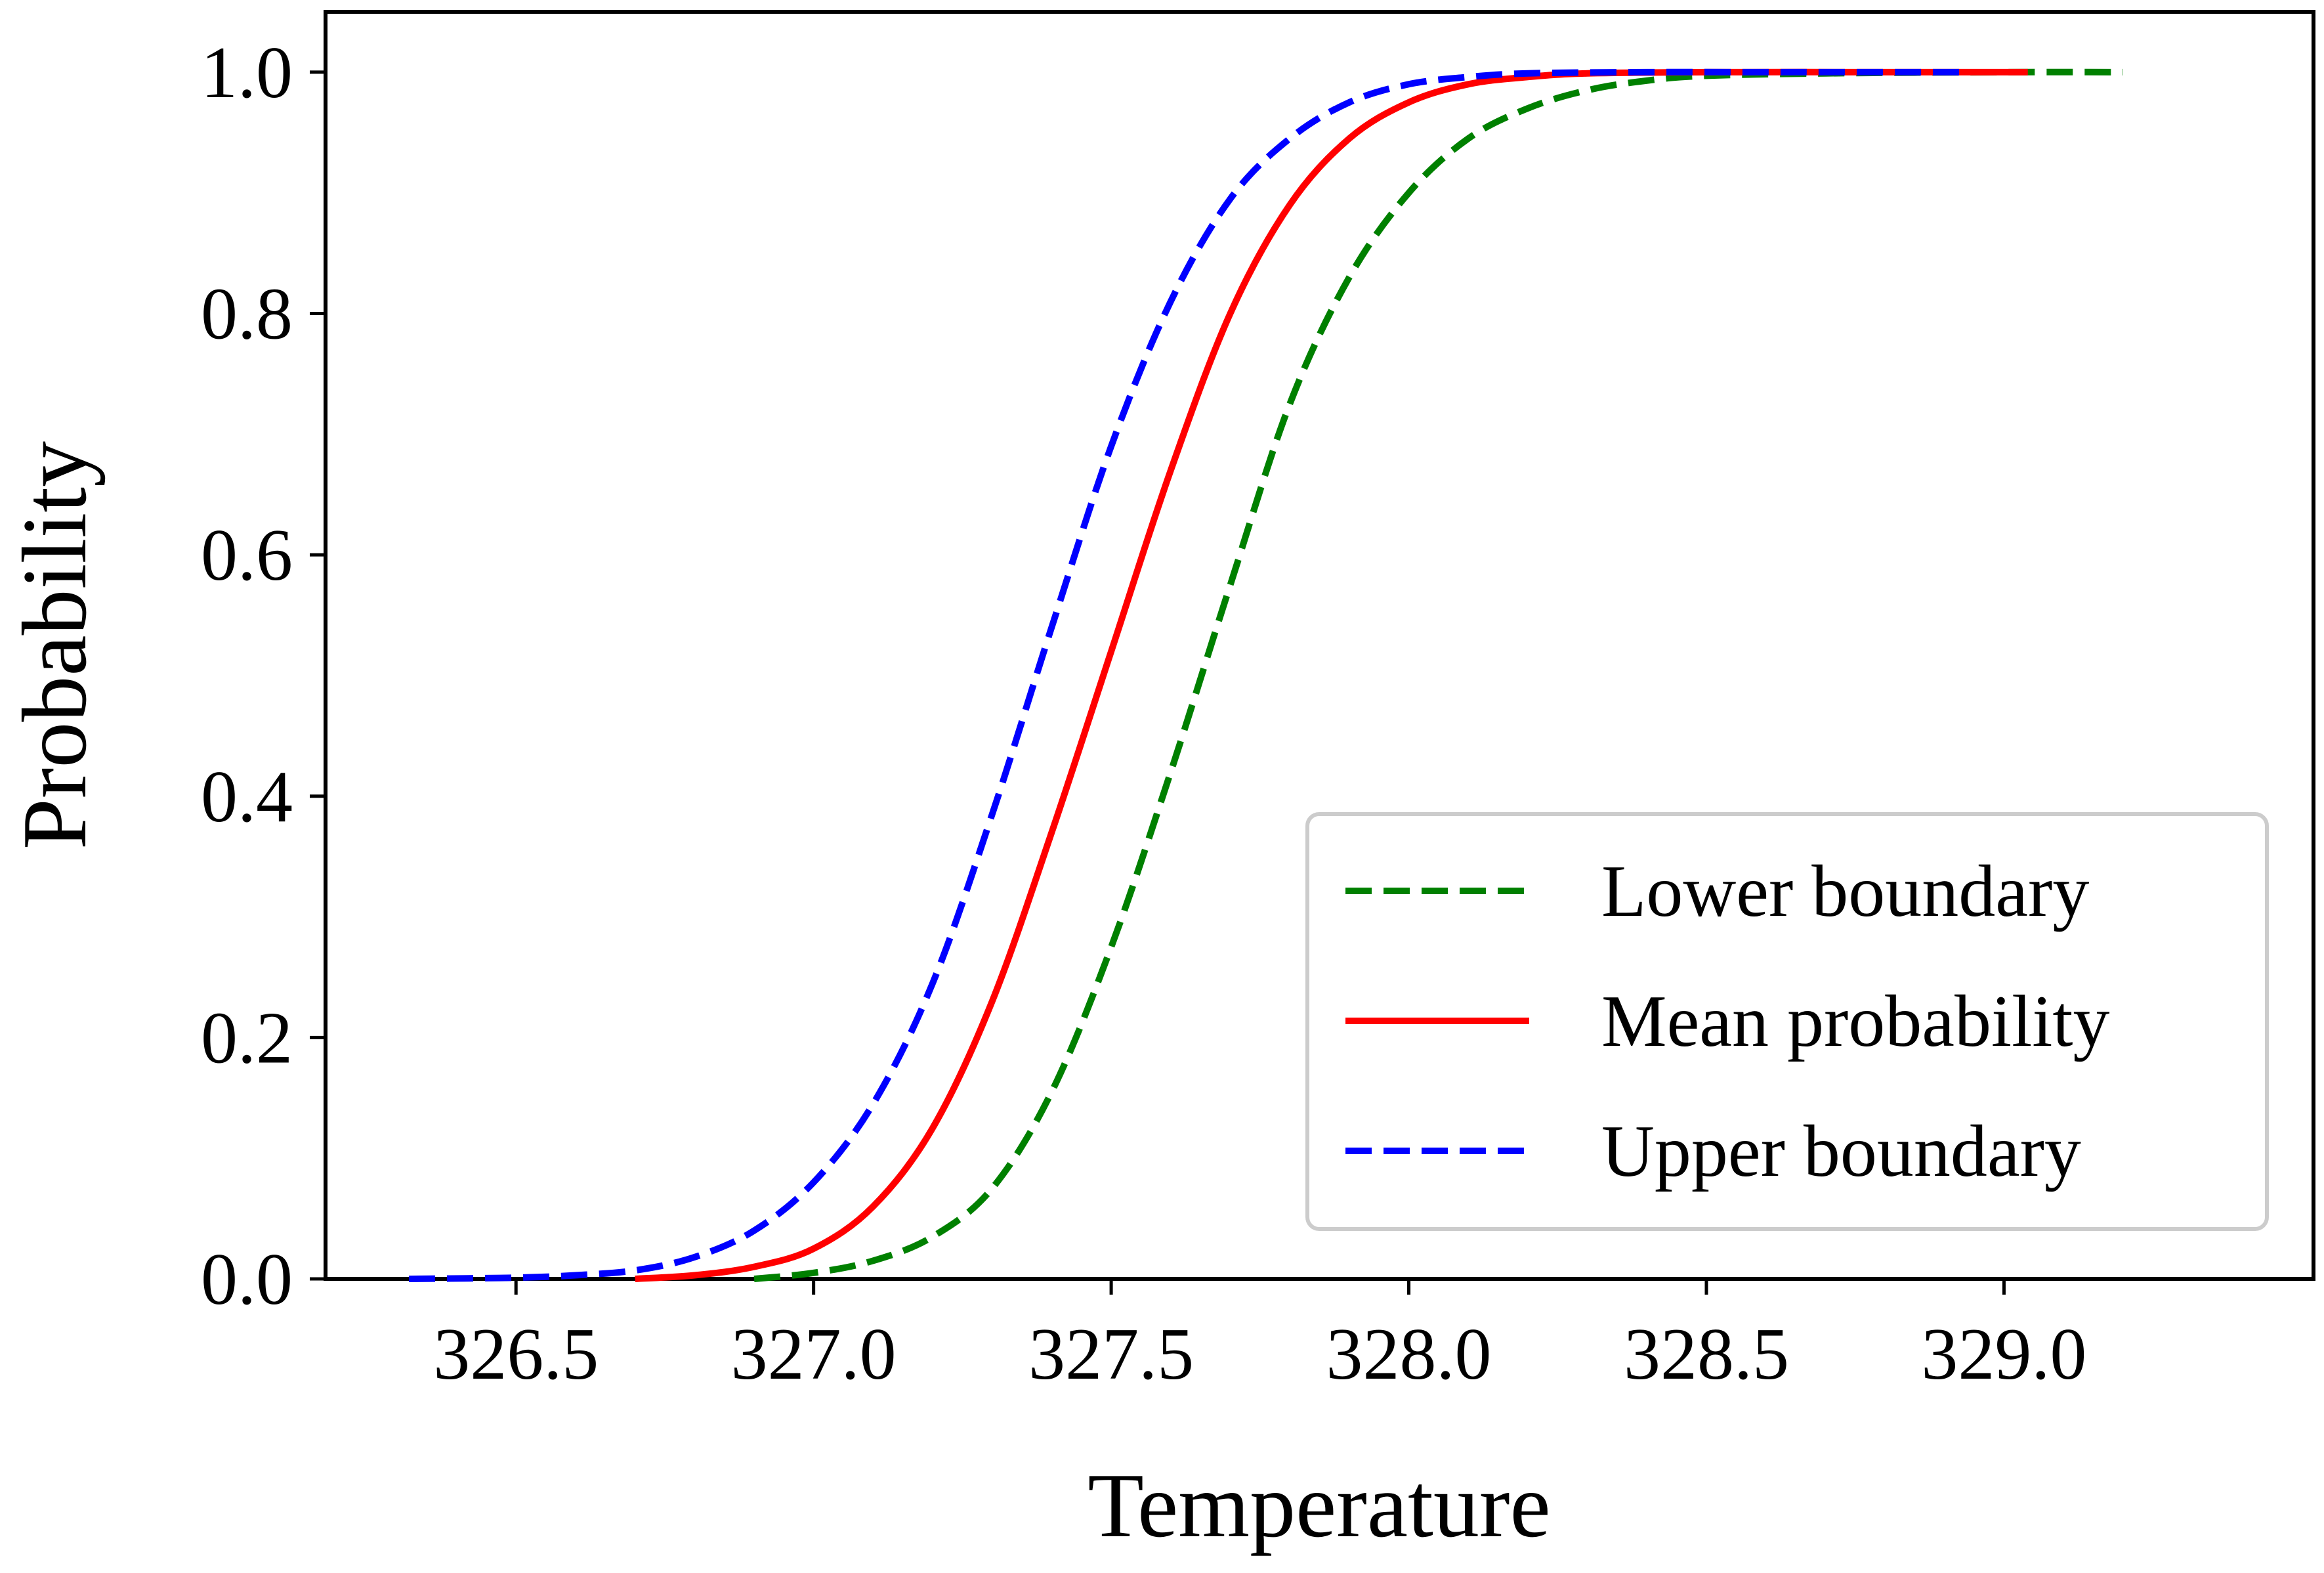 This screenshot has height=1573, width=2324. Describe the element at coordinates (55, 645) in the screenshot. I see `y-axis-title: Probability` at that location.